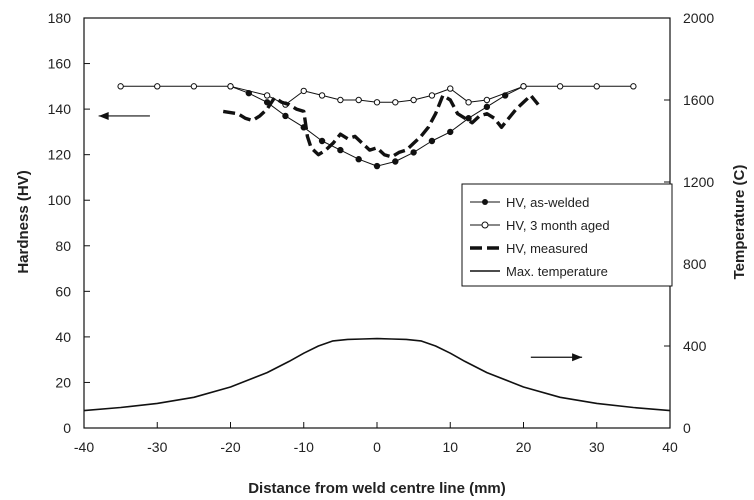  I want to click on x-tick-label: 40, so click(670, 447).